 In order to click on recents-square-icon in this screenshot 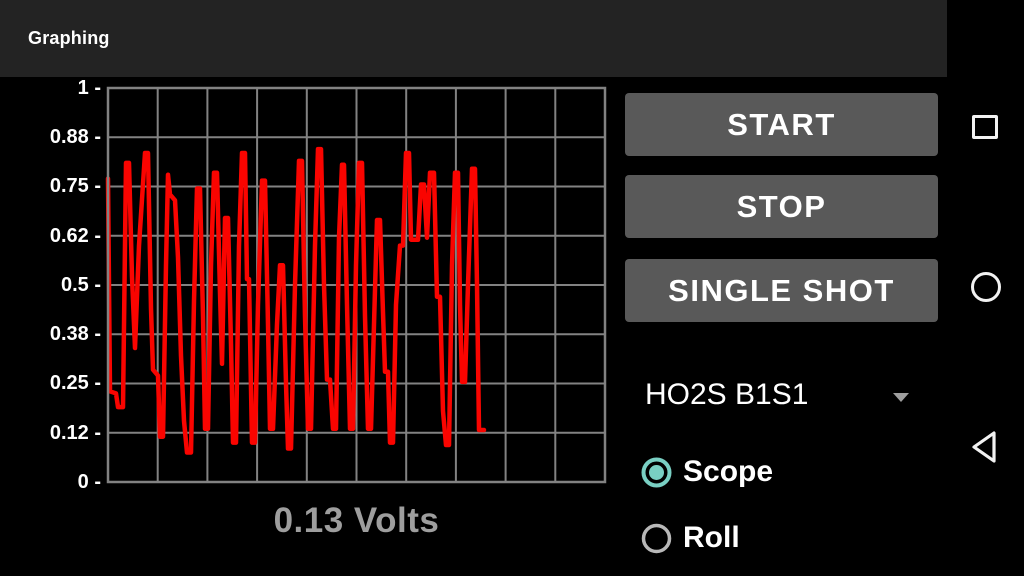, I will do `click(985, 127)`.